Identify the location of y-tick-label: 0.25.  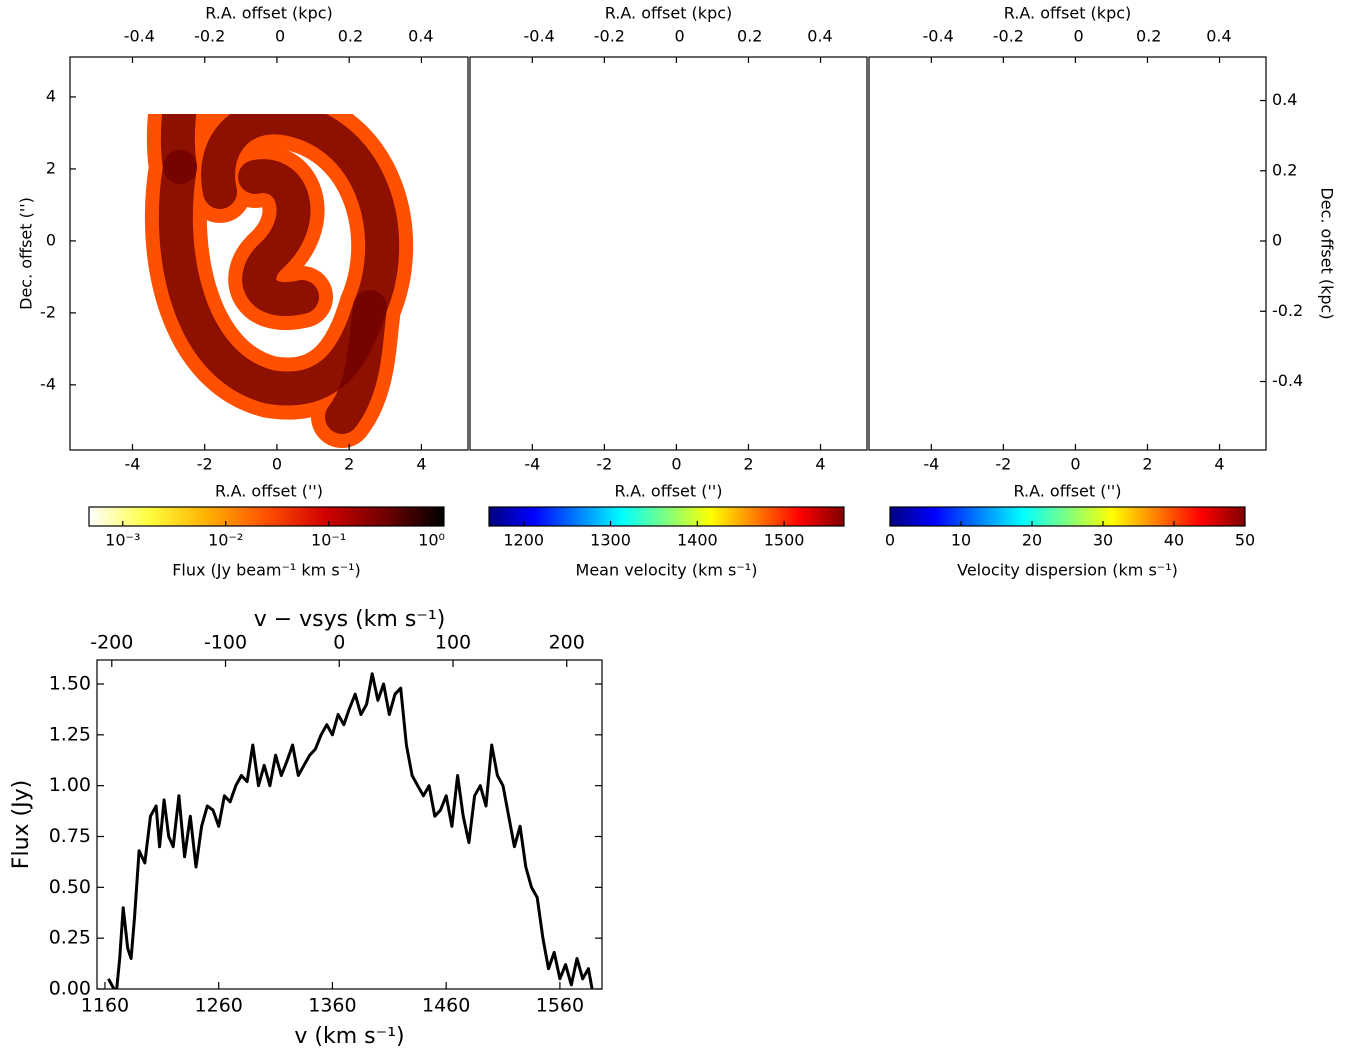
(70, 938).